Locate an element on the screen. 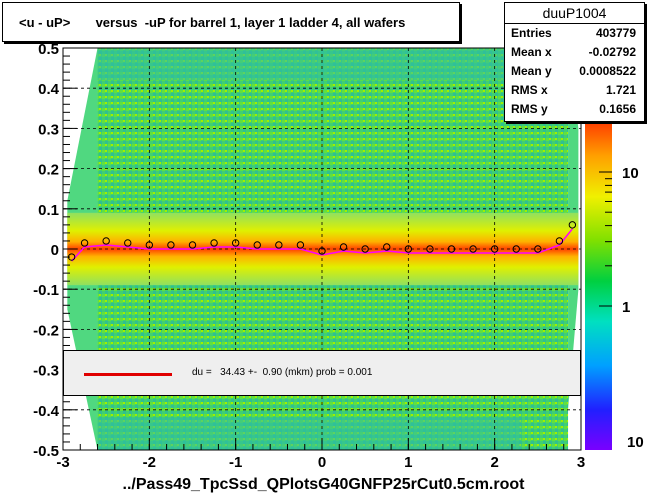  stats-row-mean-x: Mean x -0.02792 is located at coordinates (574, 52).